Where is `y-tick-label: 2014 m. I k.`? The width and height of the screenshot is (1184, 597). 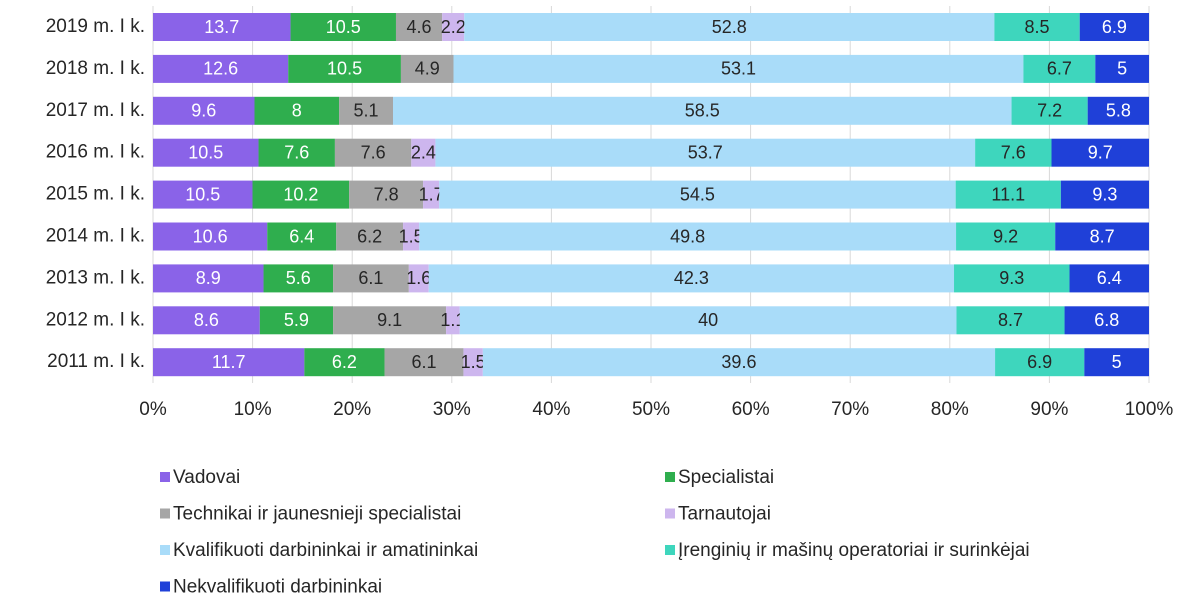 y-tick-label: 2014 m. I k. is located at coordinates (95, 236).